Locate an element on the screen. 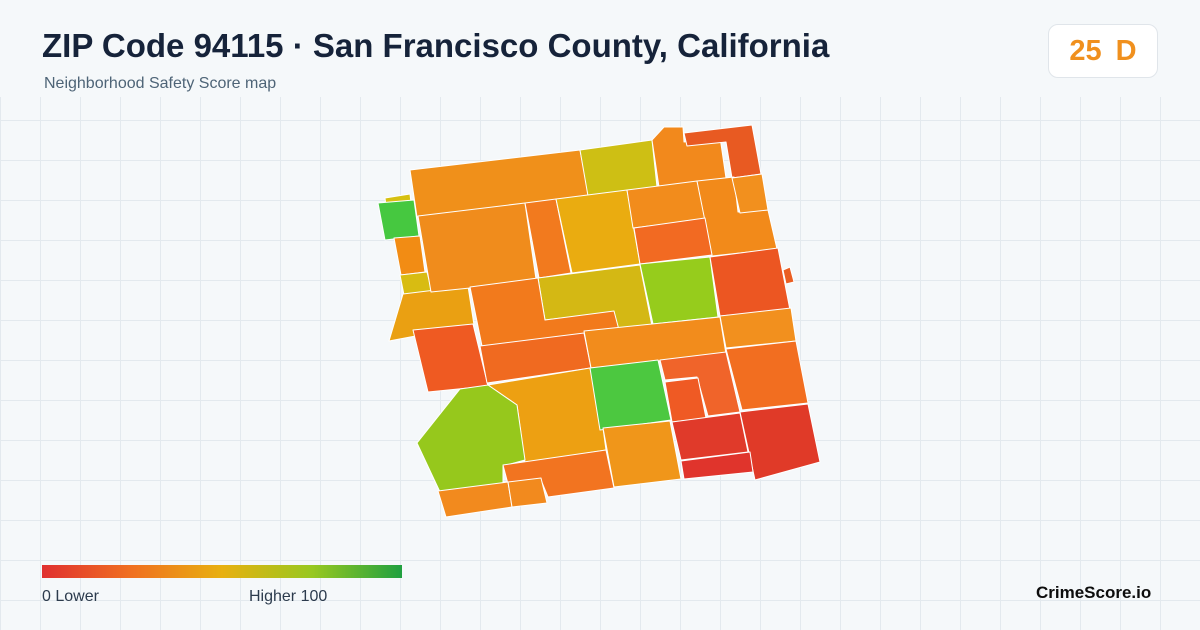 The image size is (1200, 630). legend-gradient-bar is located at coordinates (222, 571).